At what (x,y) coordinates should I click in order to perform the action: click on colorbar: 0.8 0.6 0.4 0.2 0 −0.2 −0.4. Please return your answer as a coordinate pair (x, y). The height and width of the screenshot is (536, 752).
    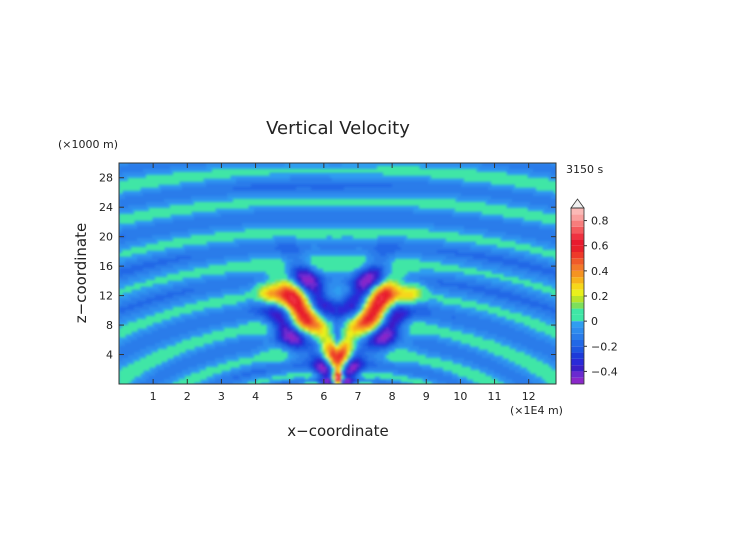
    Looking at the image, I should click on (594, 291).